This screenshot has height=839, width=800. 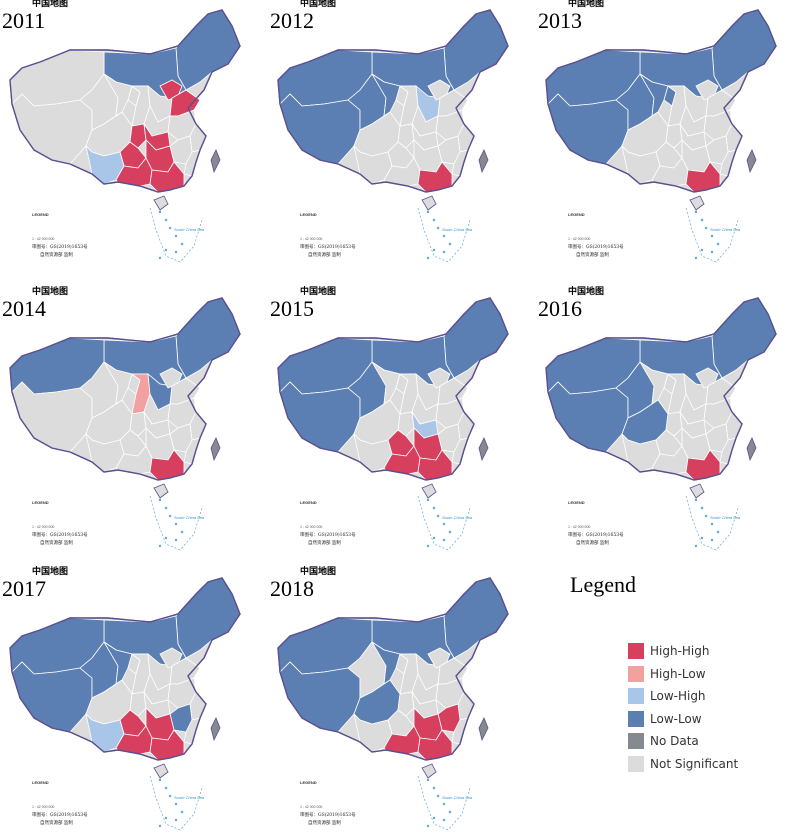 What do you see at coordinates (292, 308) in the screenshot?
I see `panel-year-label: 2015` at bounding box center [292, 308].